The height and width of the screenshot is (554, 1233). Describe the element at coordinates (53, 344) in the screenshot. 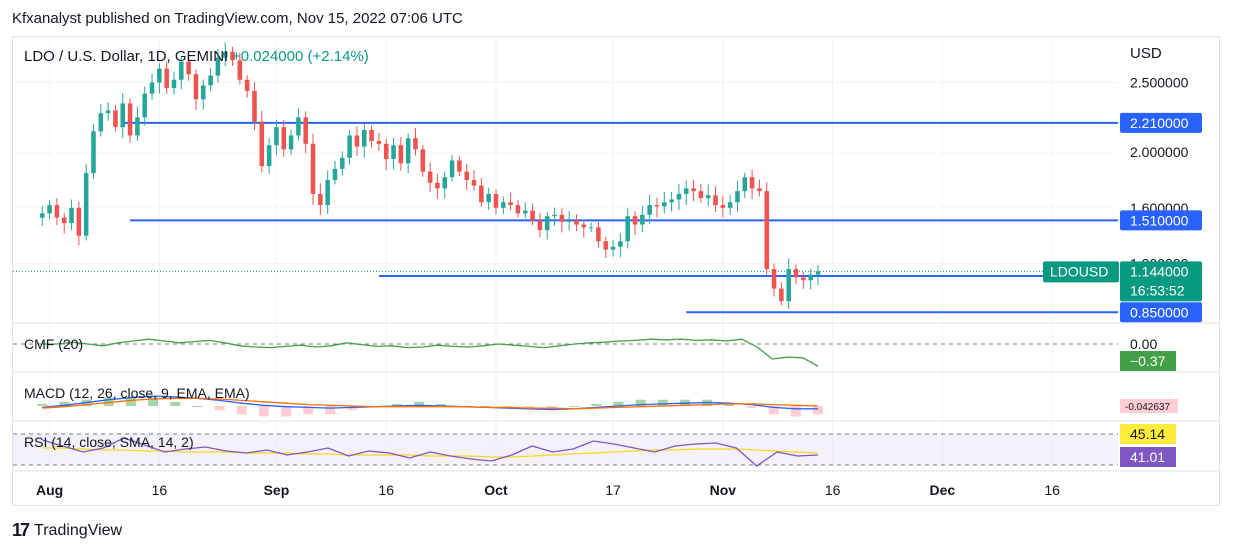

I see `cmf-title: CMF (20)` at that location.